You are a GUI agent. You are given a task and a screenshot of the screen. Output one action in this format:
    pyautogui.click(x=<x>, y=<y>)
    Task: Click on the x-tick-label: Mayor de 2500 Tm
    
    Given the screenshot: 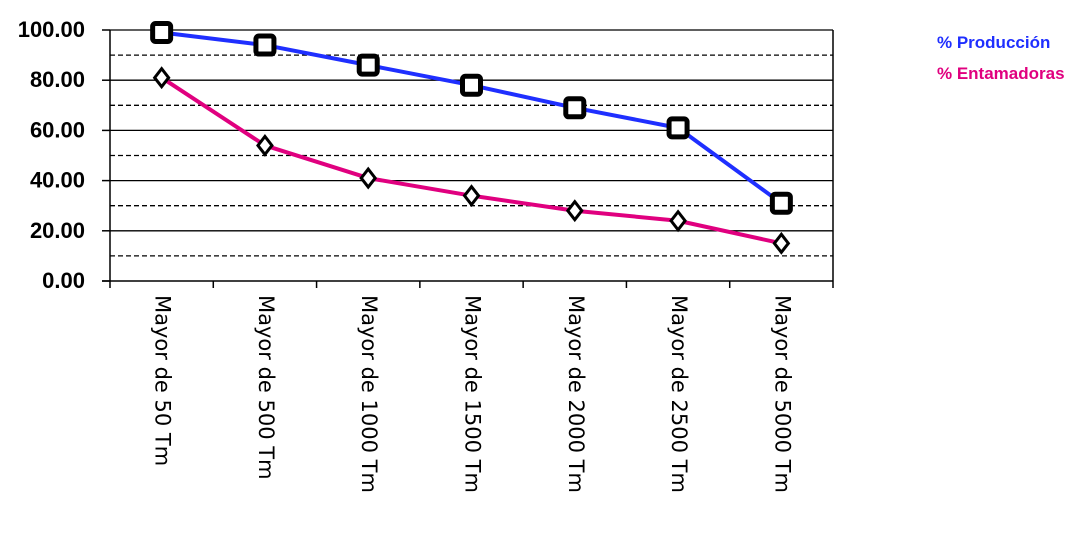 What is the action you would take?
    pyautogui.click(x=679, y=394)
    